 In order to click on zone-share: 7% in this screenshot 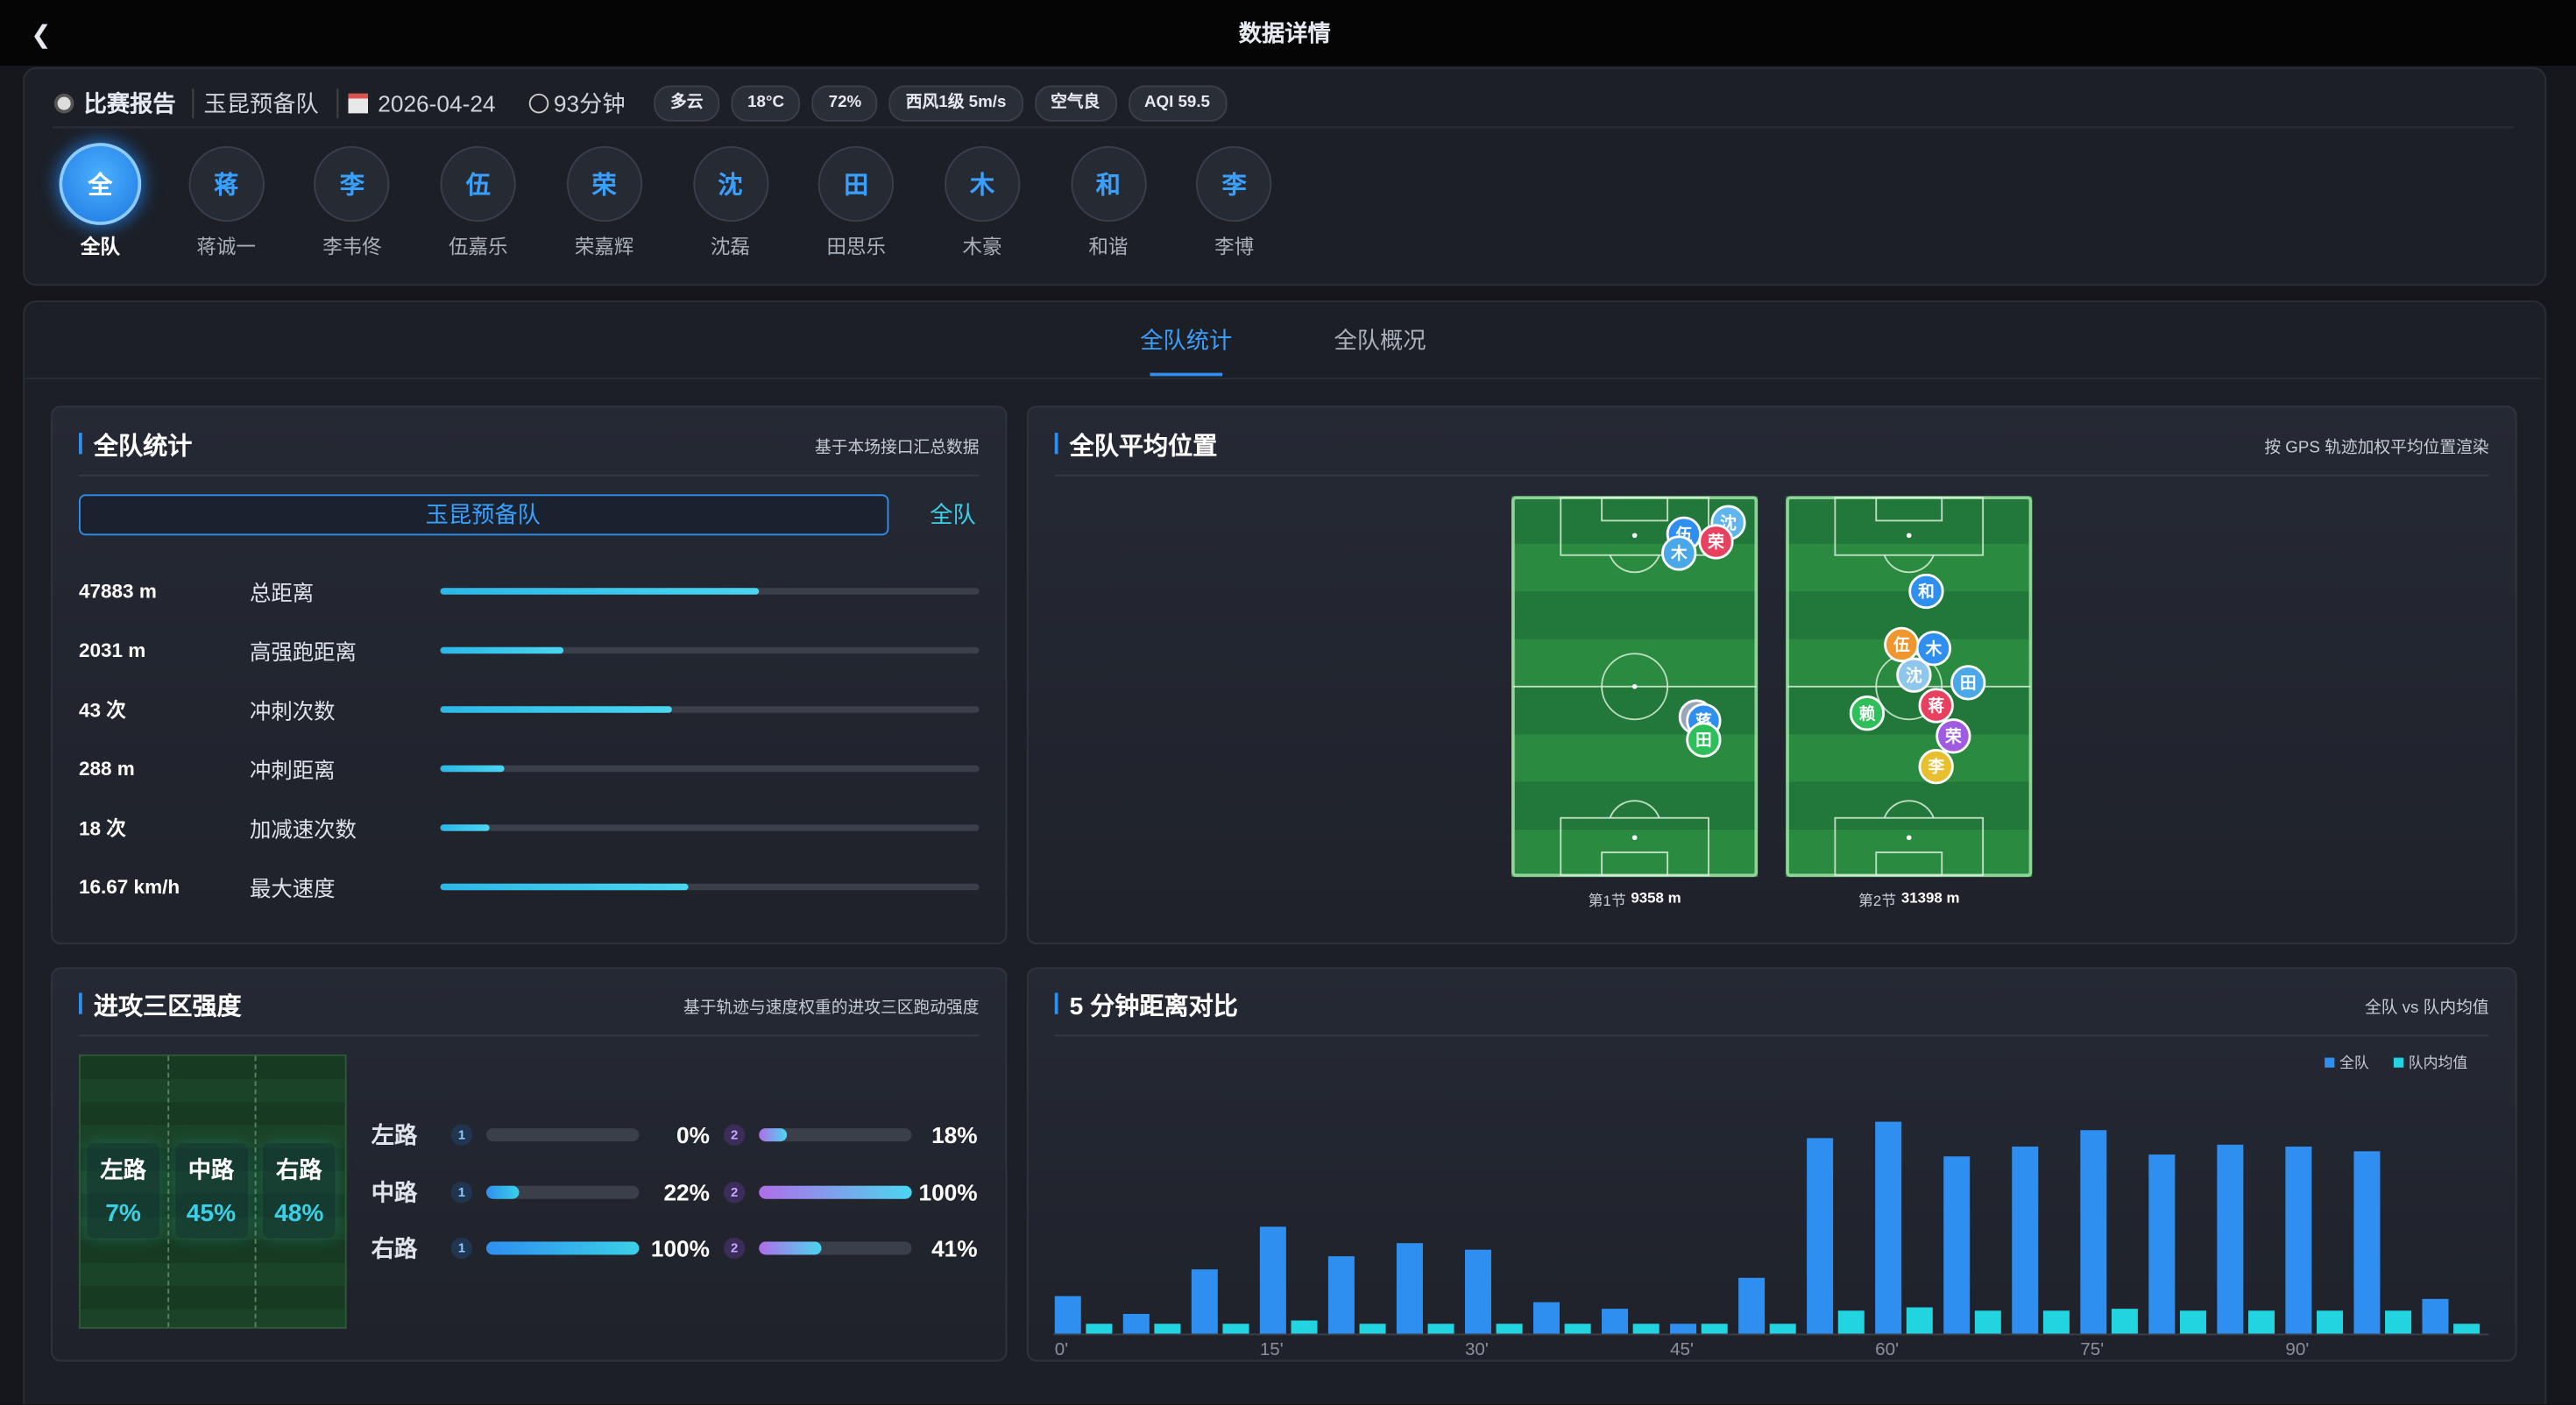, I will do `click(123, 1213)`.